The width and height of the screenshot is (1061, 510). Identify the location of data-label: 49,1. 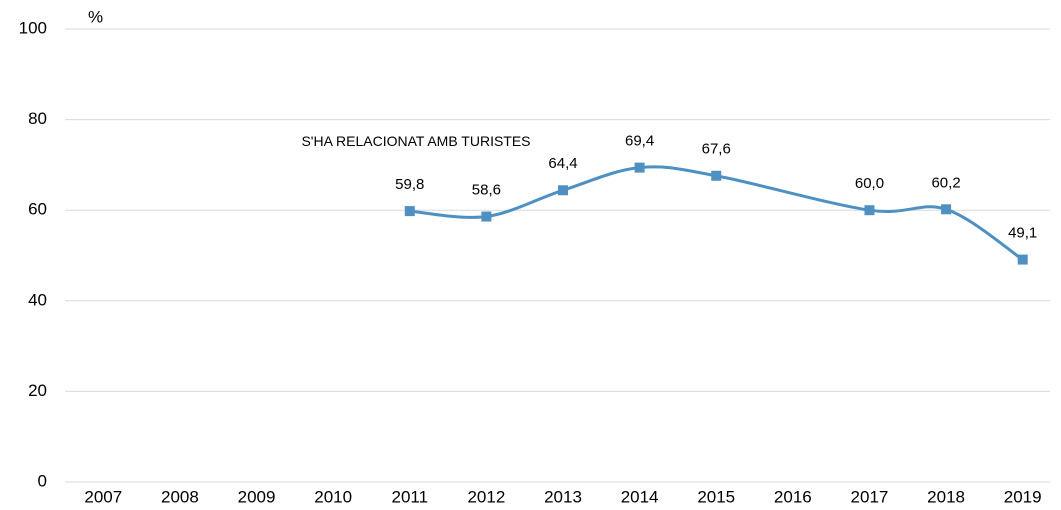
(1022, 233).